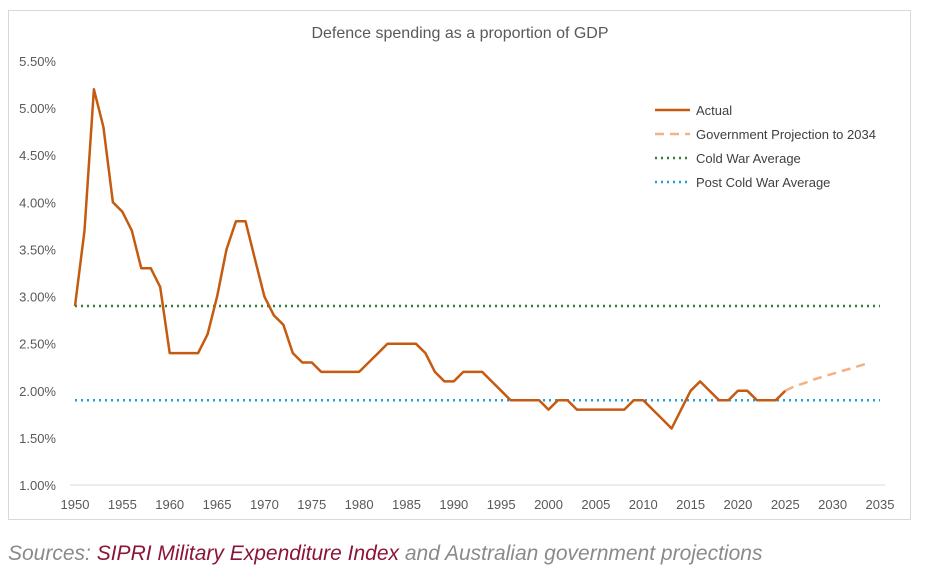 The image size is (937, 577). Describe the element at coordinates (763, 182) in the screenshot. I see `legend-label: Post Cold War Average` at that location.